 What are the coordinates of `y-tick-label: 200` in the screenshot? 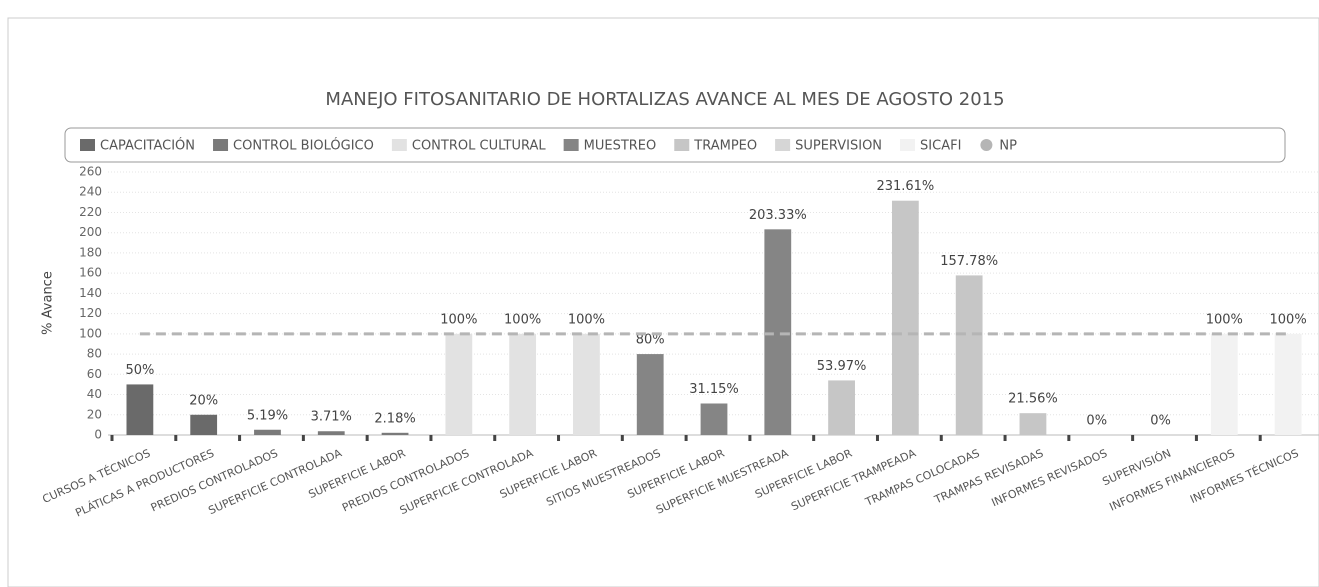 It's located at (90, 232).